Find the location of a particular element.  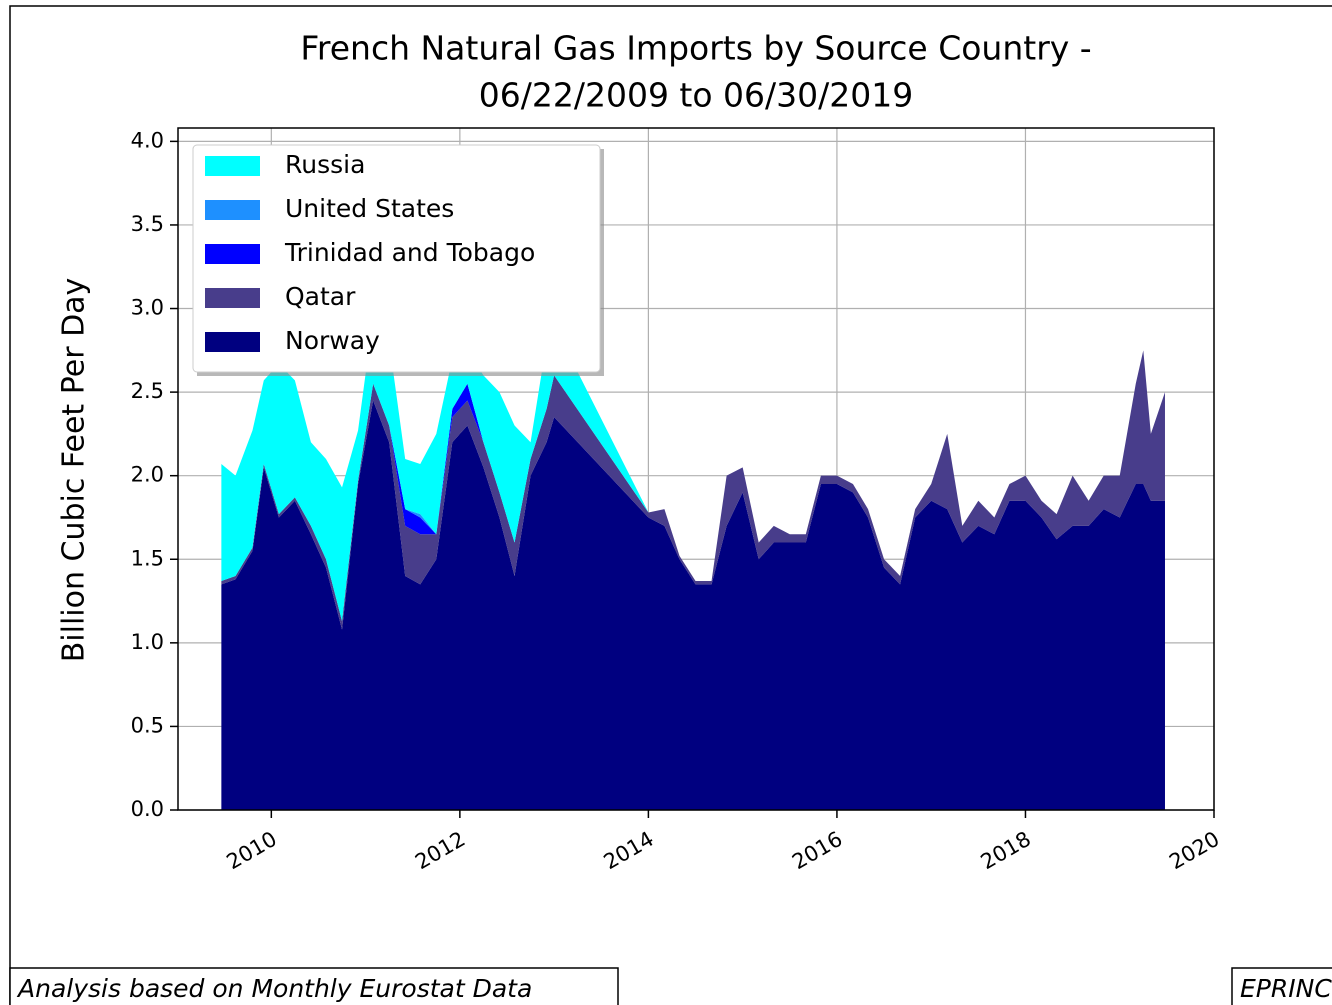

y-tick-label: 2.5 is located at coordinates (147, 391).